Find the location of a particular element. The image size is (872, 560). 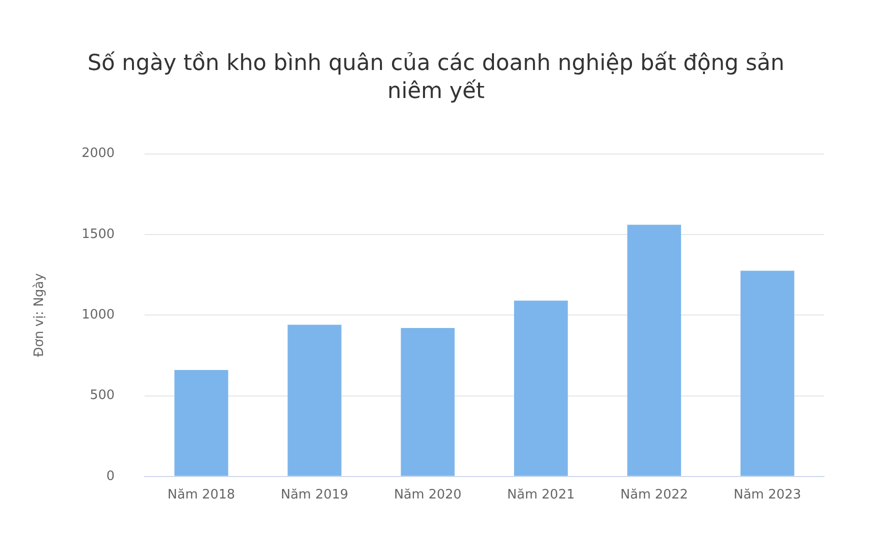

chart-title: Số ngày tồn kho bình quân của các doanh nghiệp bất động sản niêm yết is located at coordinates (436, 78).